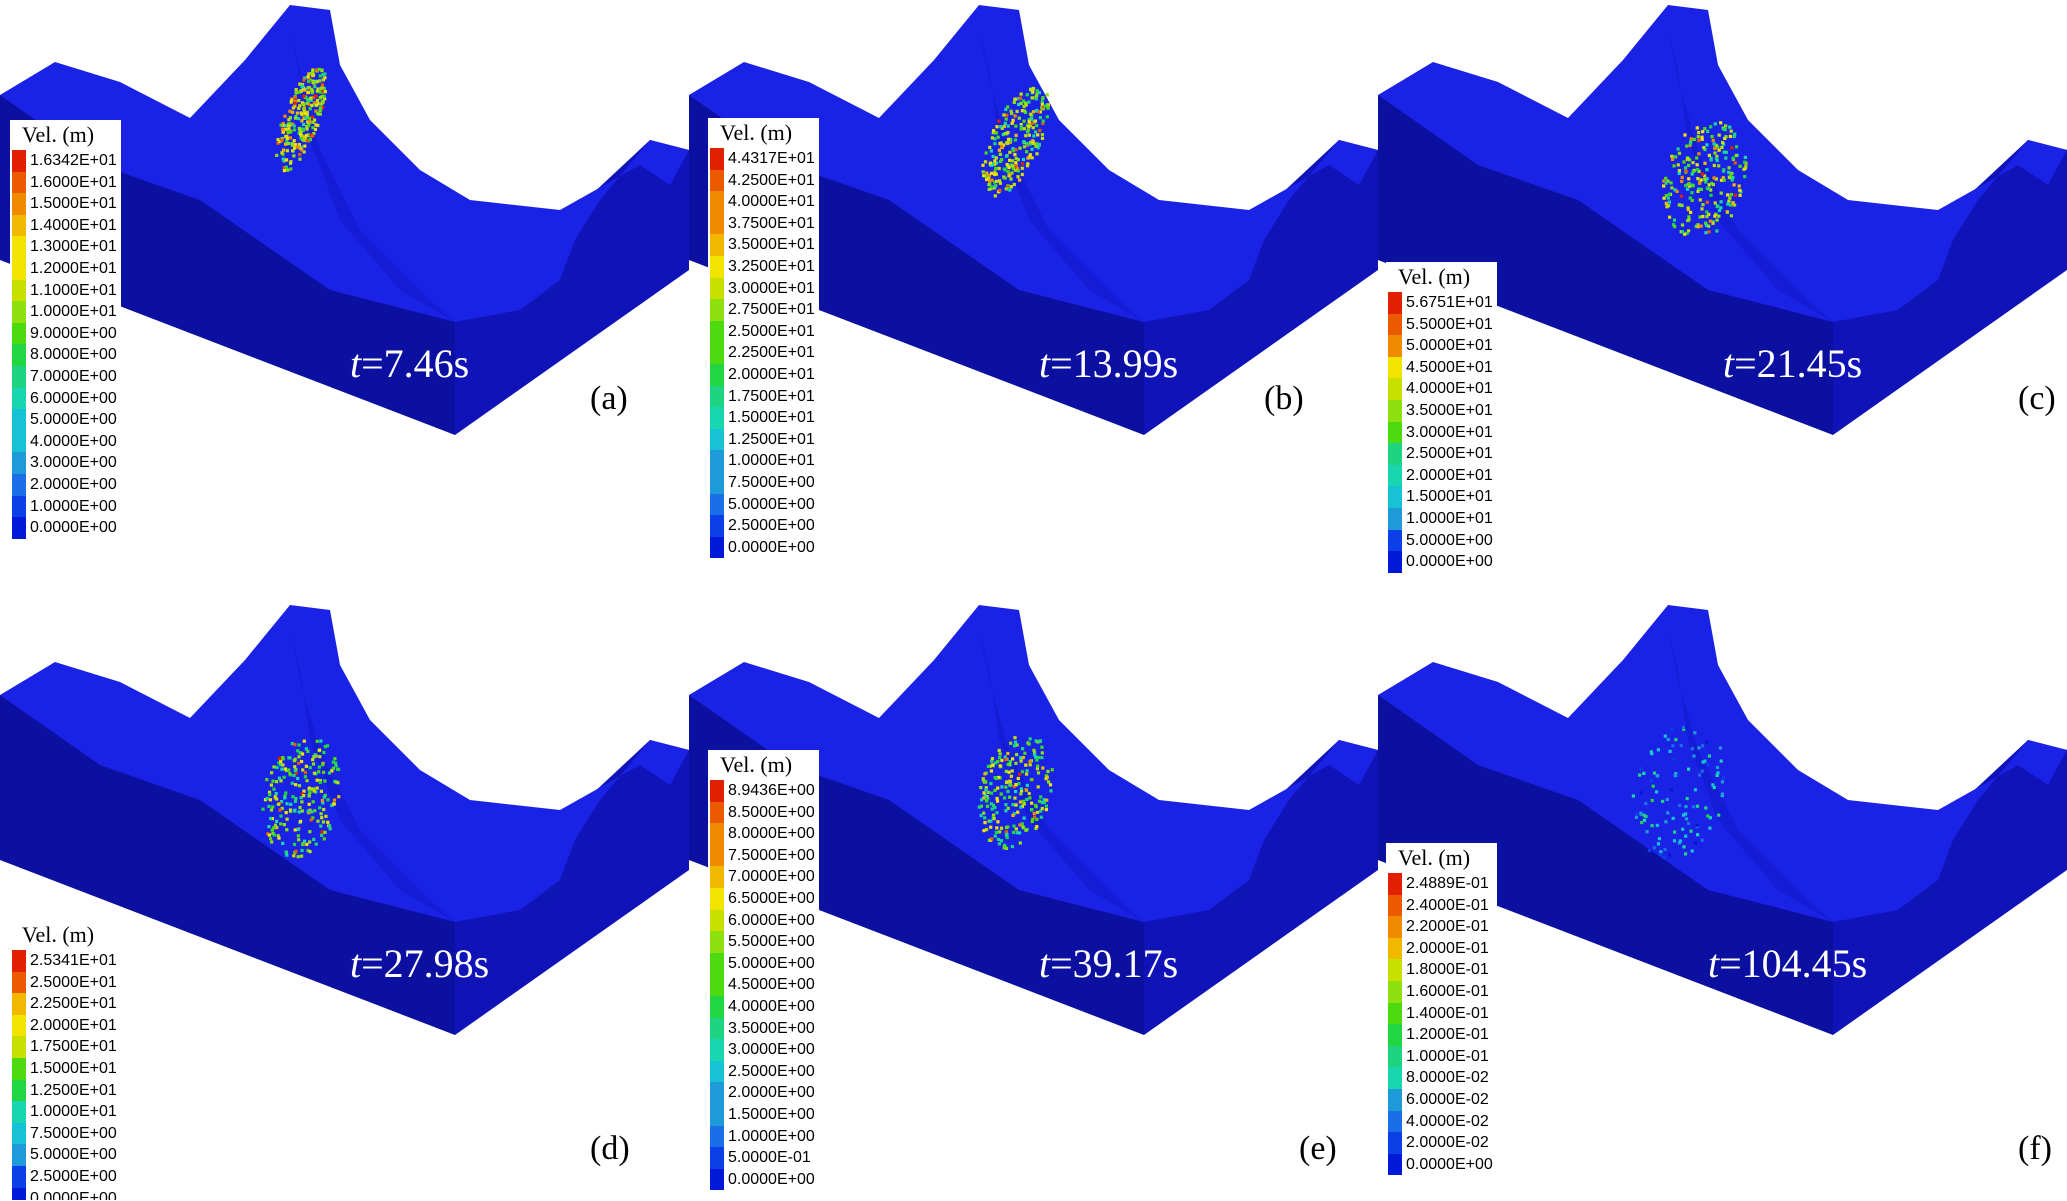 This screenshot has height=1201, width=2067. Describe the element at coordinates (771, 834) in the screenshot. I see `legend-value: 8.0000E+00` at that location.